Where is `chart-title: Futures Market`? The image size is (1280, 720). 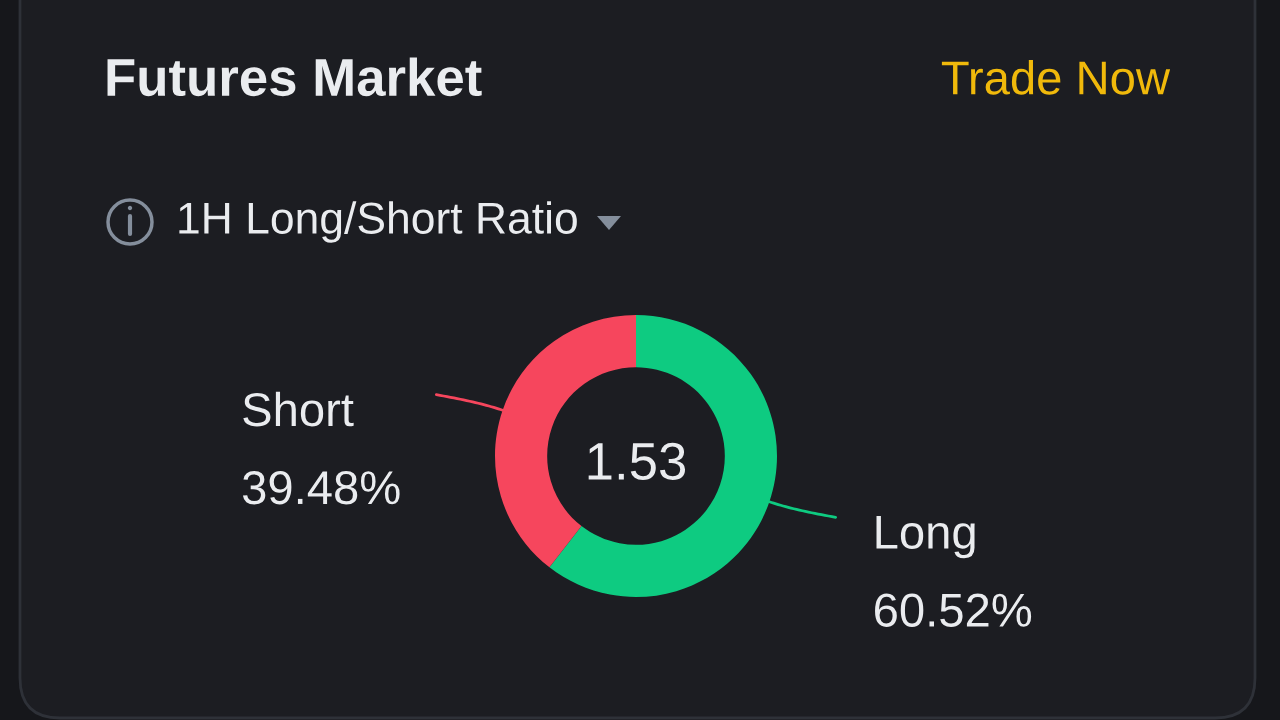
chart-title: Futures Market is located at coordinates (294, 77).